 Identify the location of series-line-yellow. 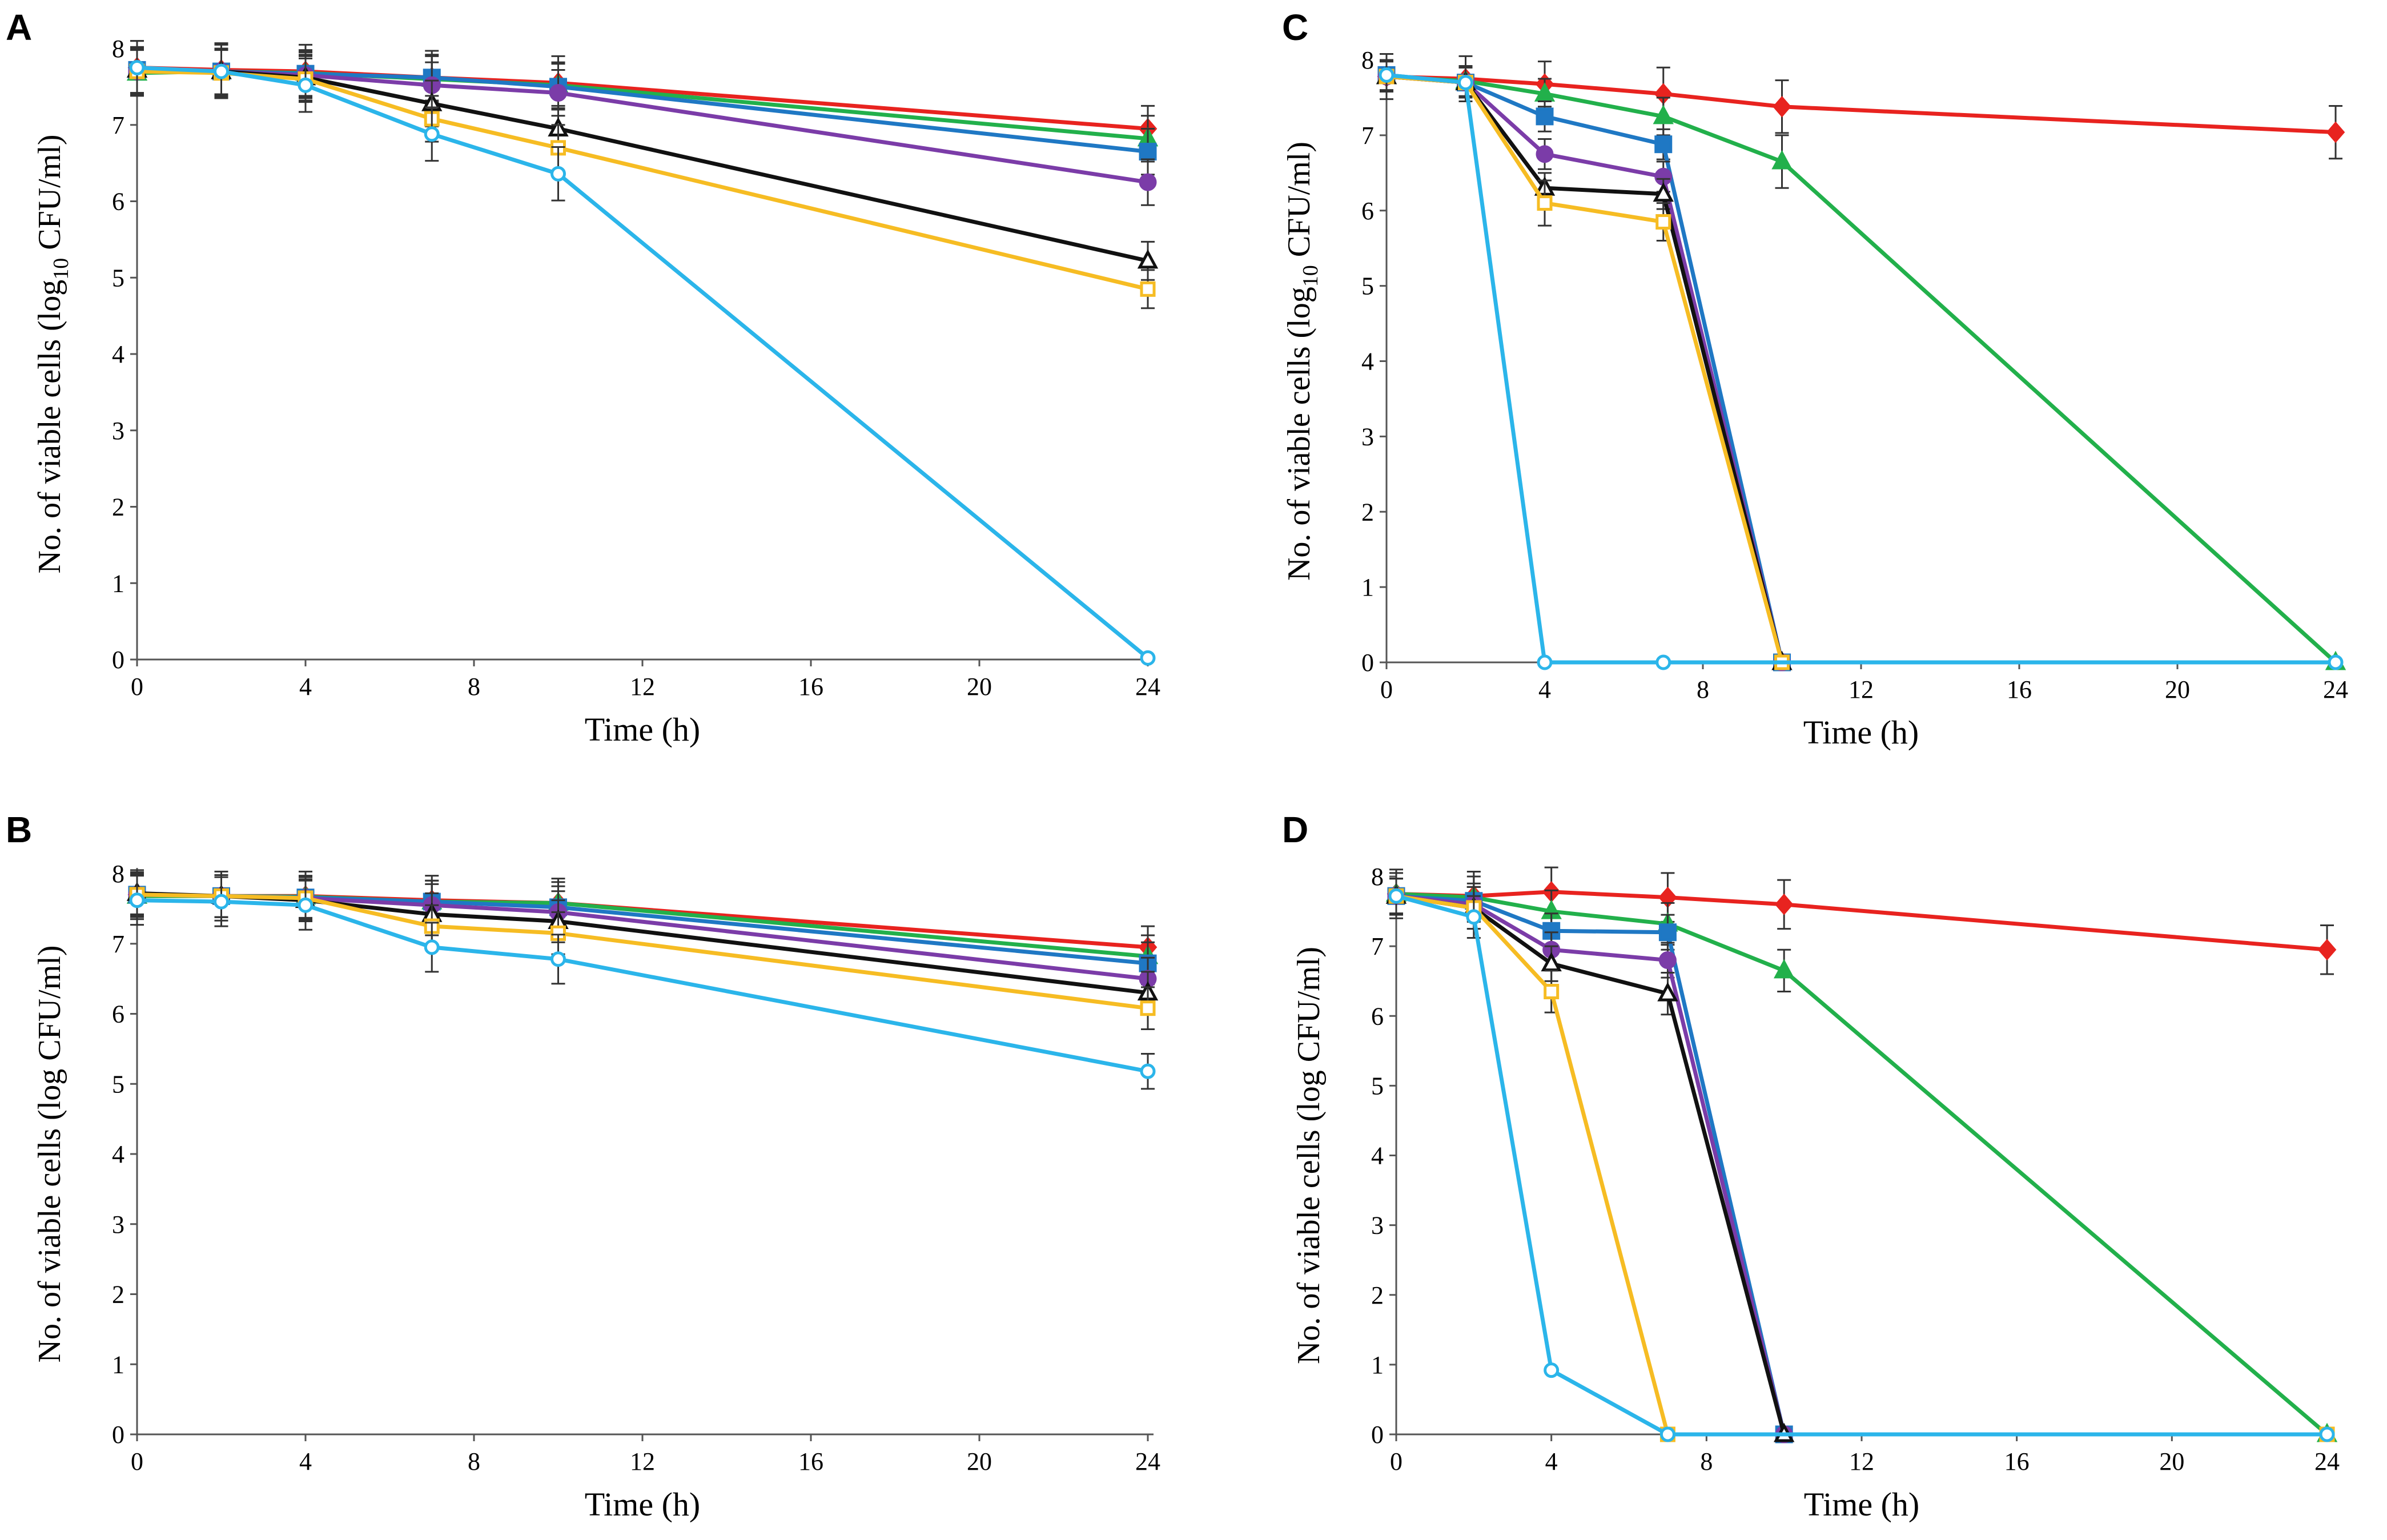
(1585, 368).